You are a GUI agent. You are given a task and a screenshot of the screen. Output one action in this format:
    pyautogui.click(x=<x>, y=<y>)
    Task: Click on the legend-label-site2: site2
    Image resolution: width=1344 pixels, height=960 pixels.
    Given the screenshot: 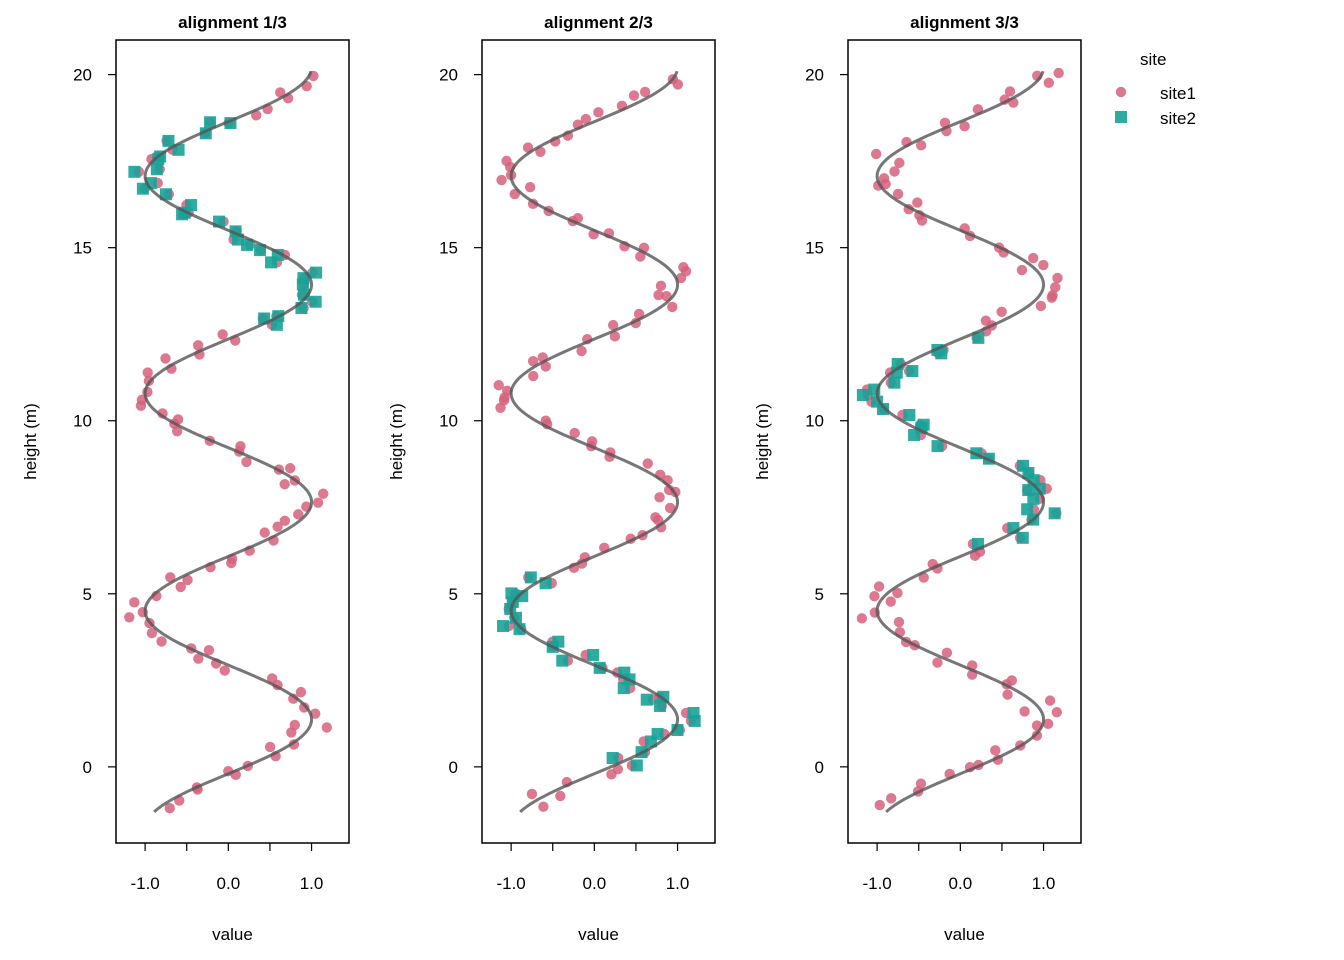 What is the action you would take?
    pyautogui.click(x=1178, y=118)
    